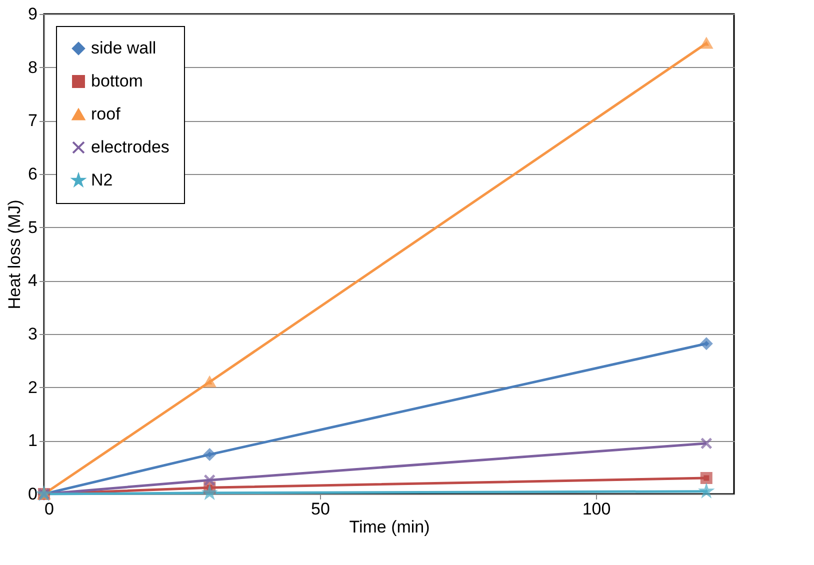  What do you see at coordinates (33, 14) in the screenshot?
I see `y-tick-label: 9` at bounding box center [33, 14].